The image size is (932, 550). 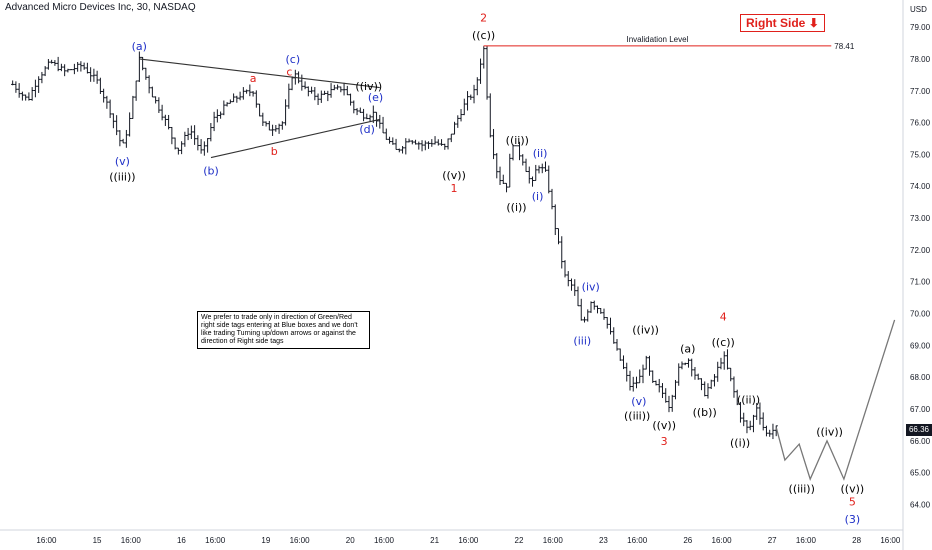 What do you see at coordinates (664, 441) in the screenshot?
I see `wave-label: 3` at bounding box center [664, 441].